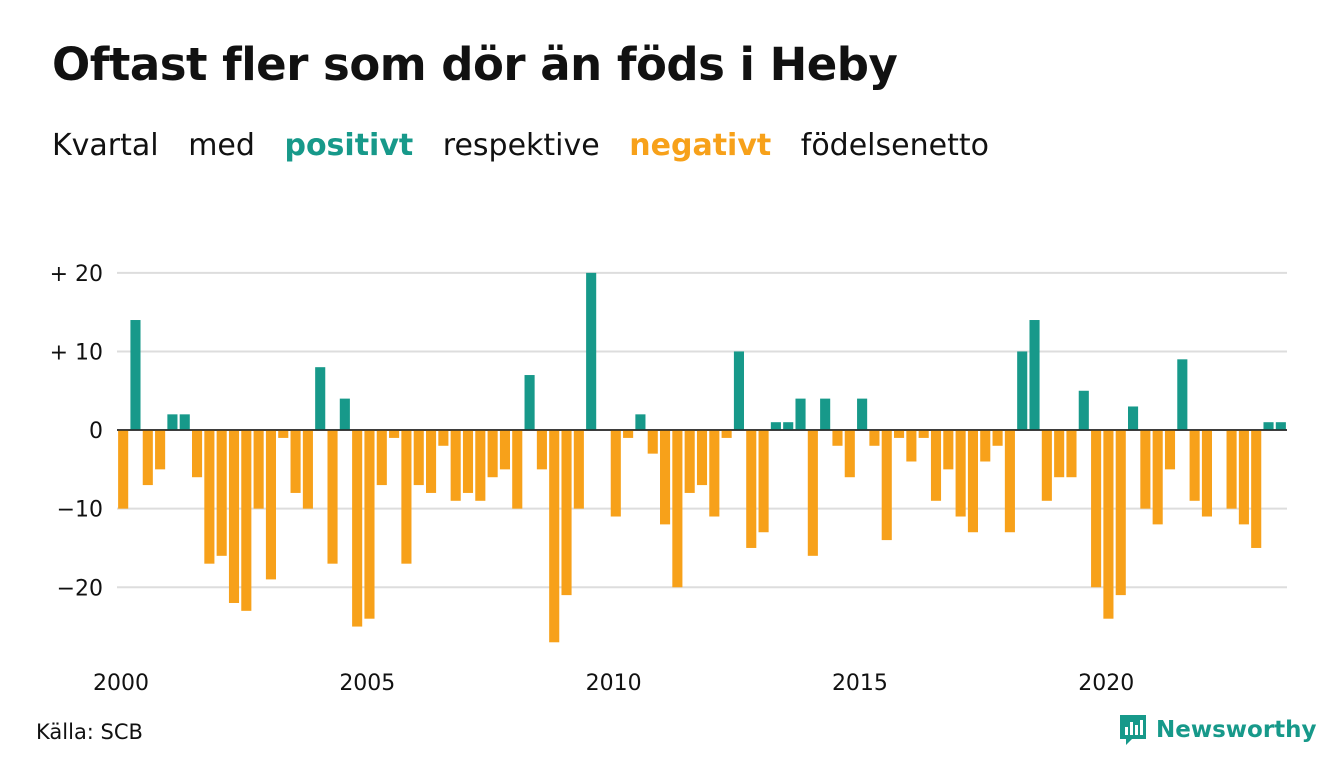  What do you see at coordinates (521, 145) in the screenshot?
I see `subtitle-word-respektive: respektive` at bounding box center [521, 145].